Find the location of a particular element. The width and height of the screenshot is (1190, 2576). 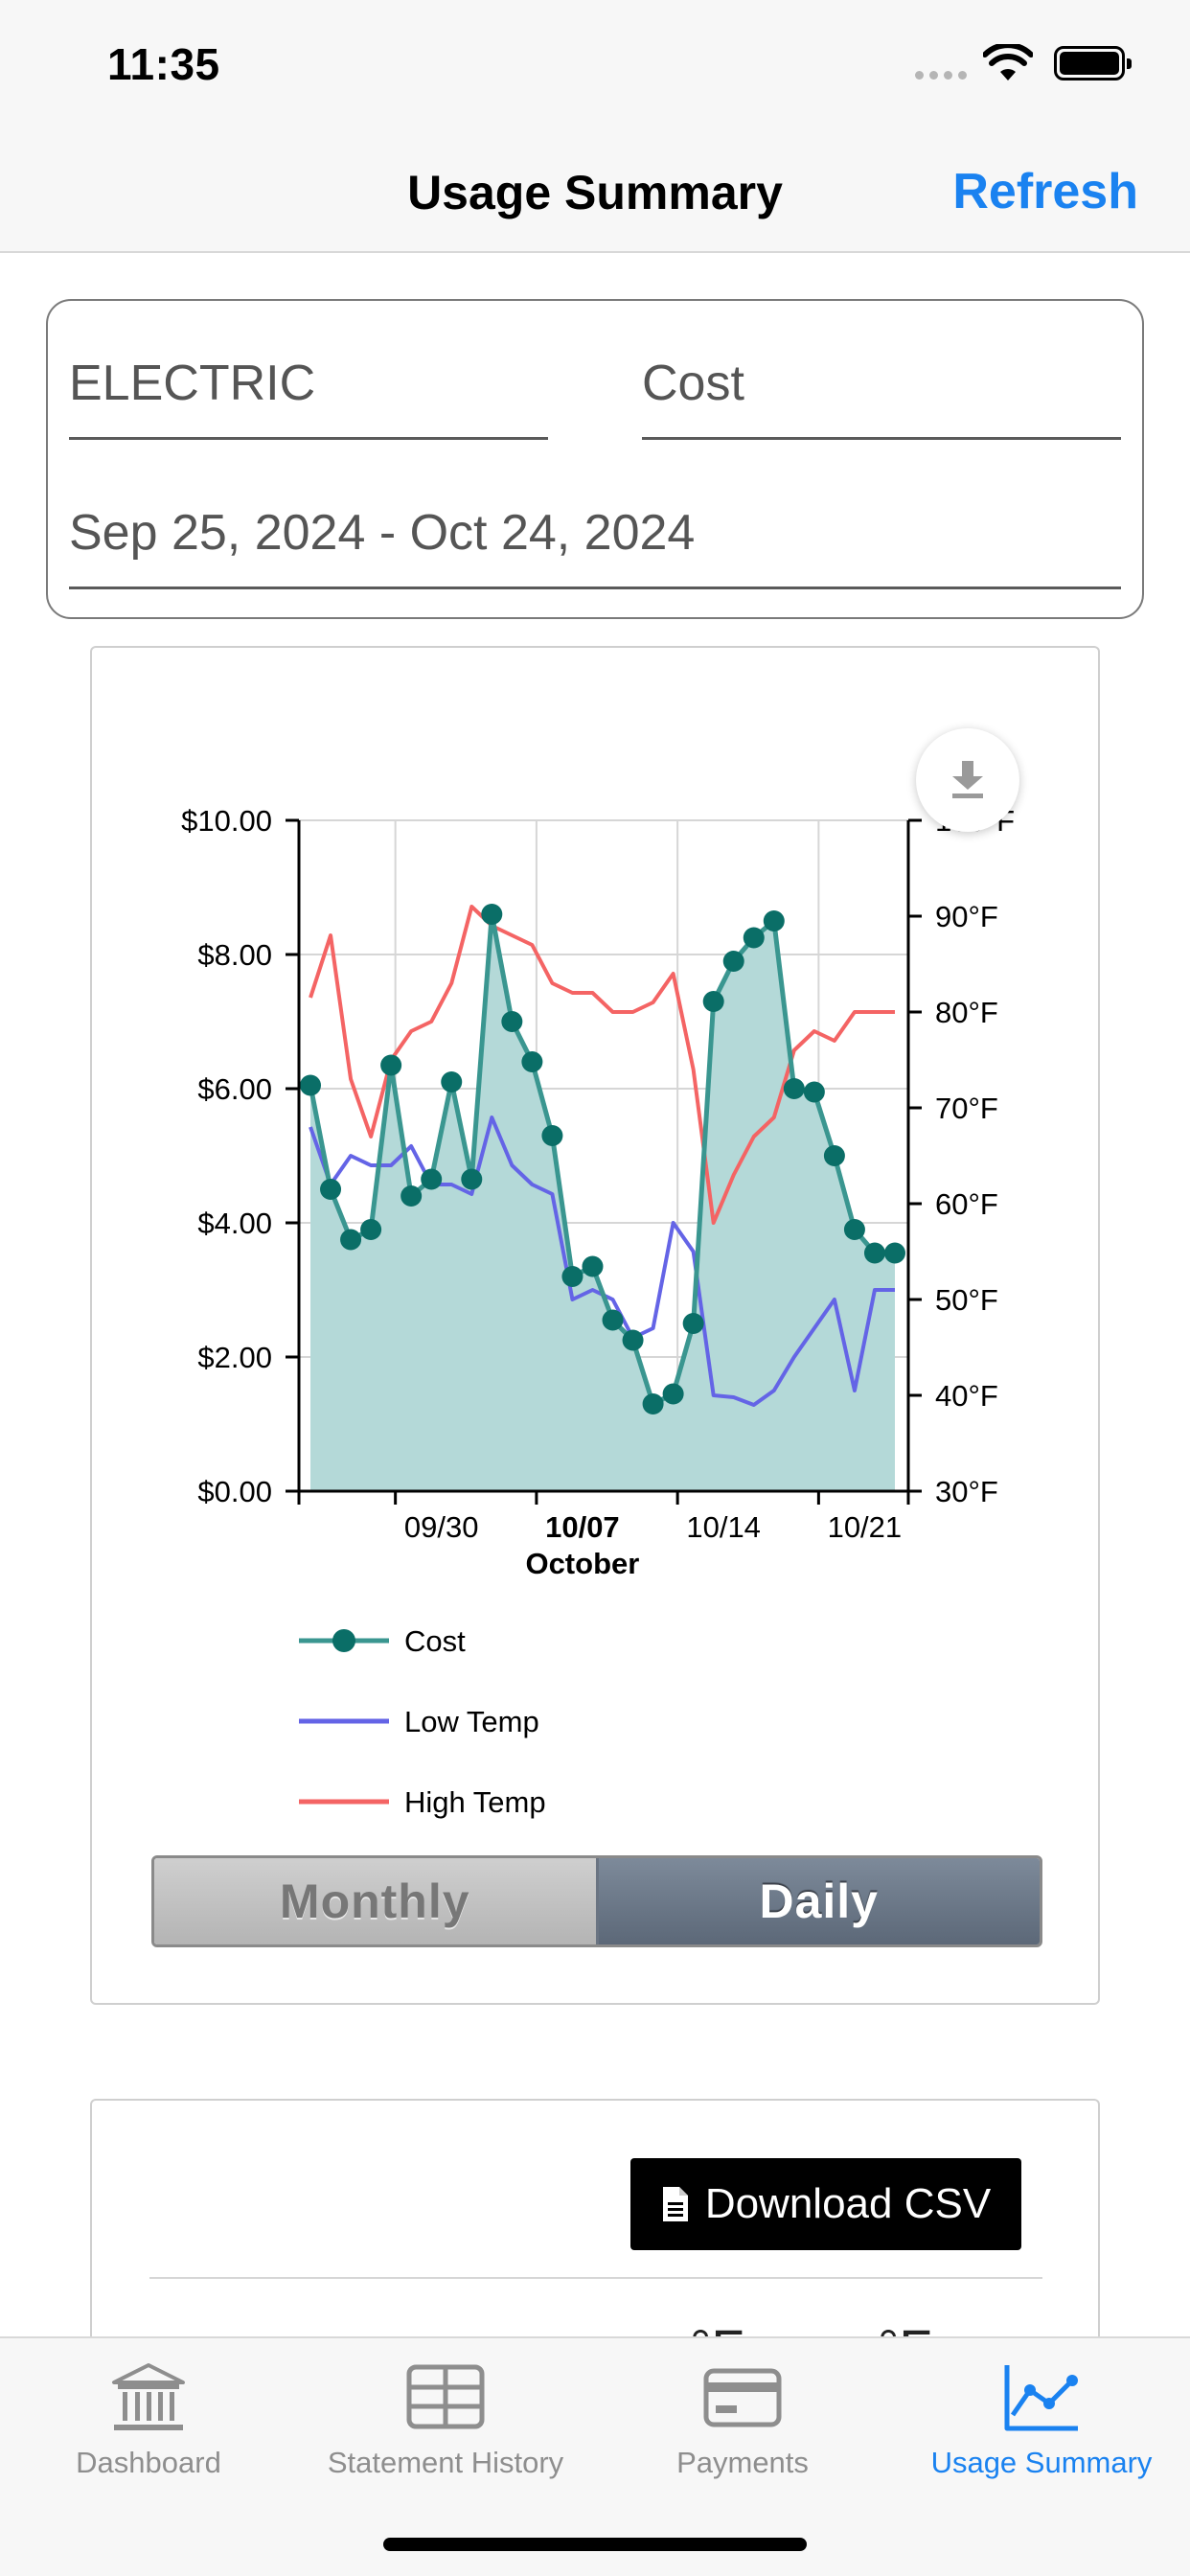

tab-statement-history: Statement History is located at coordinates (445, 2433).